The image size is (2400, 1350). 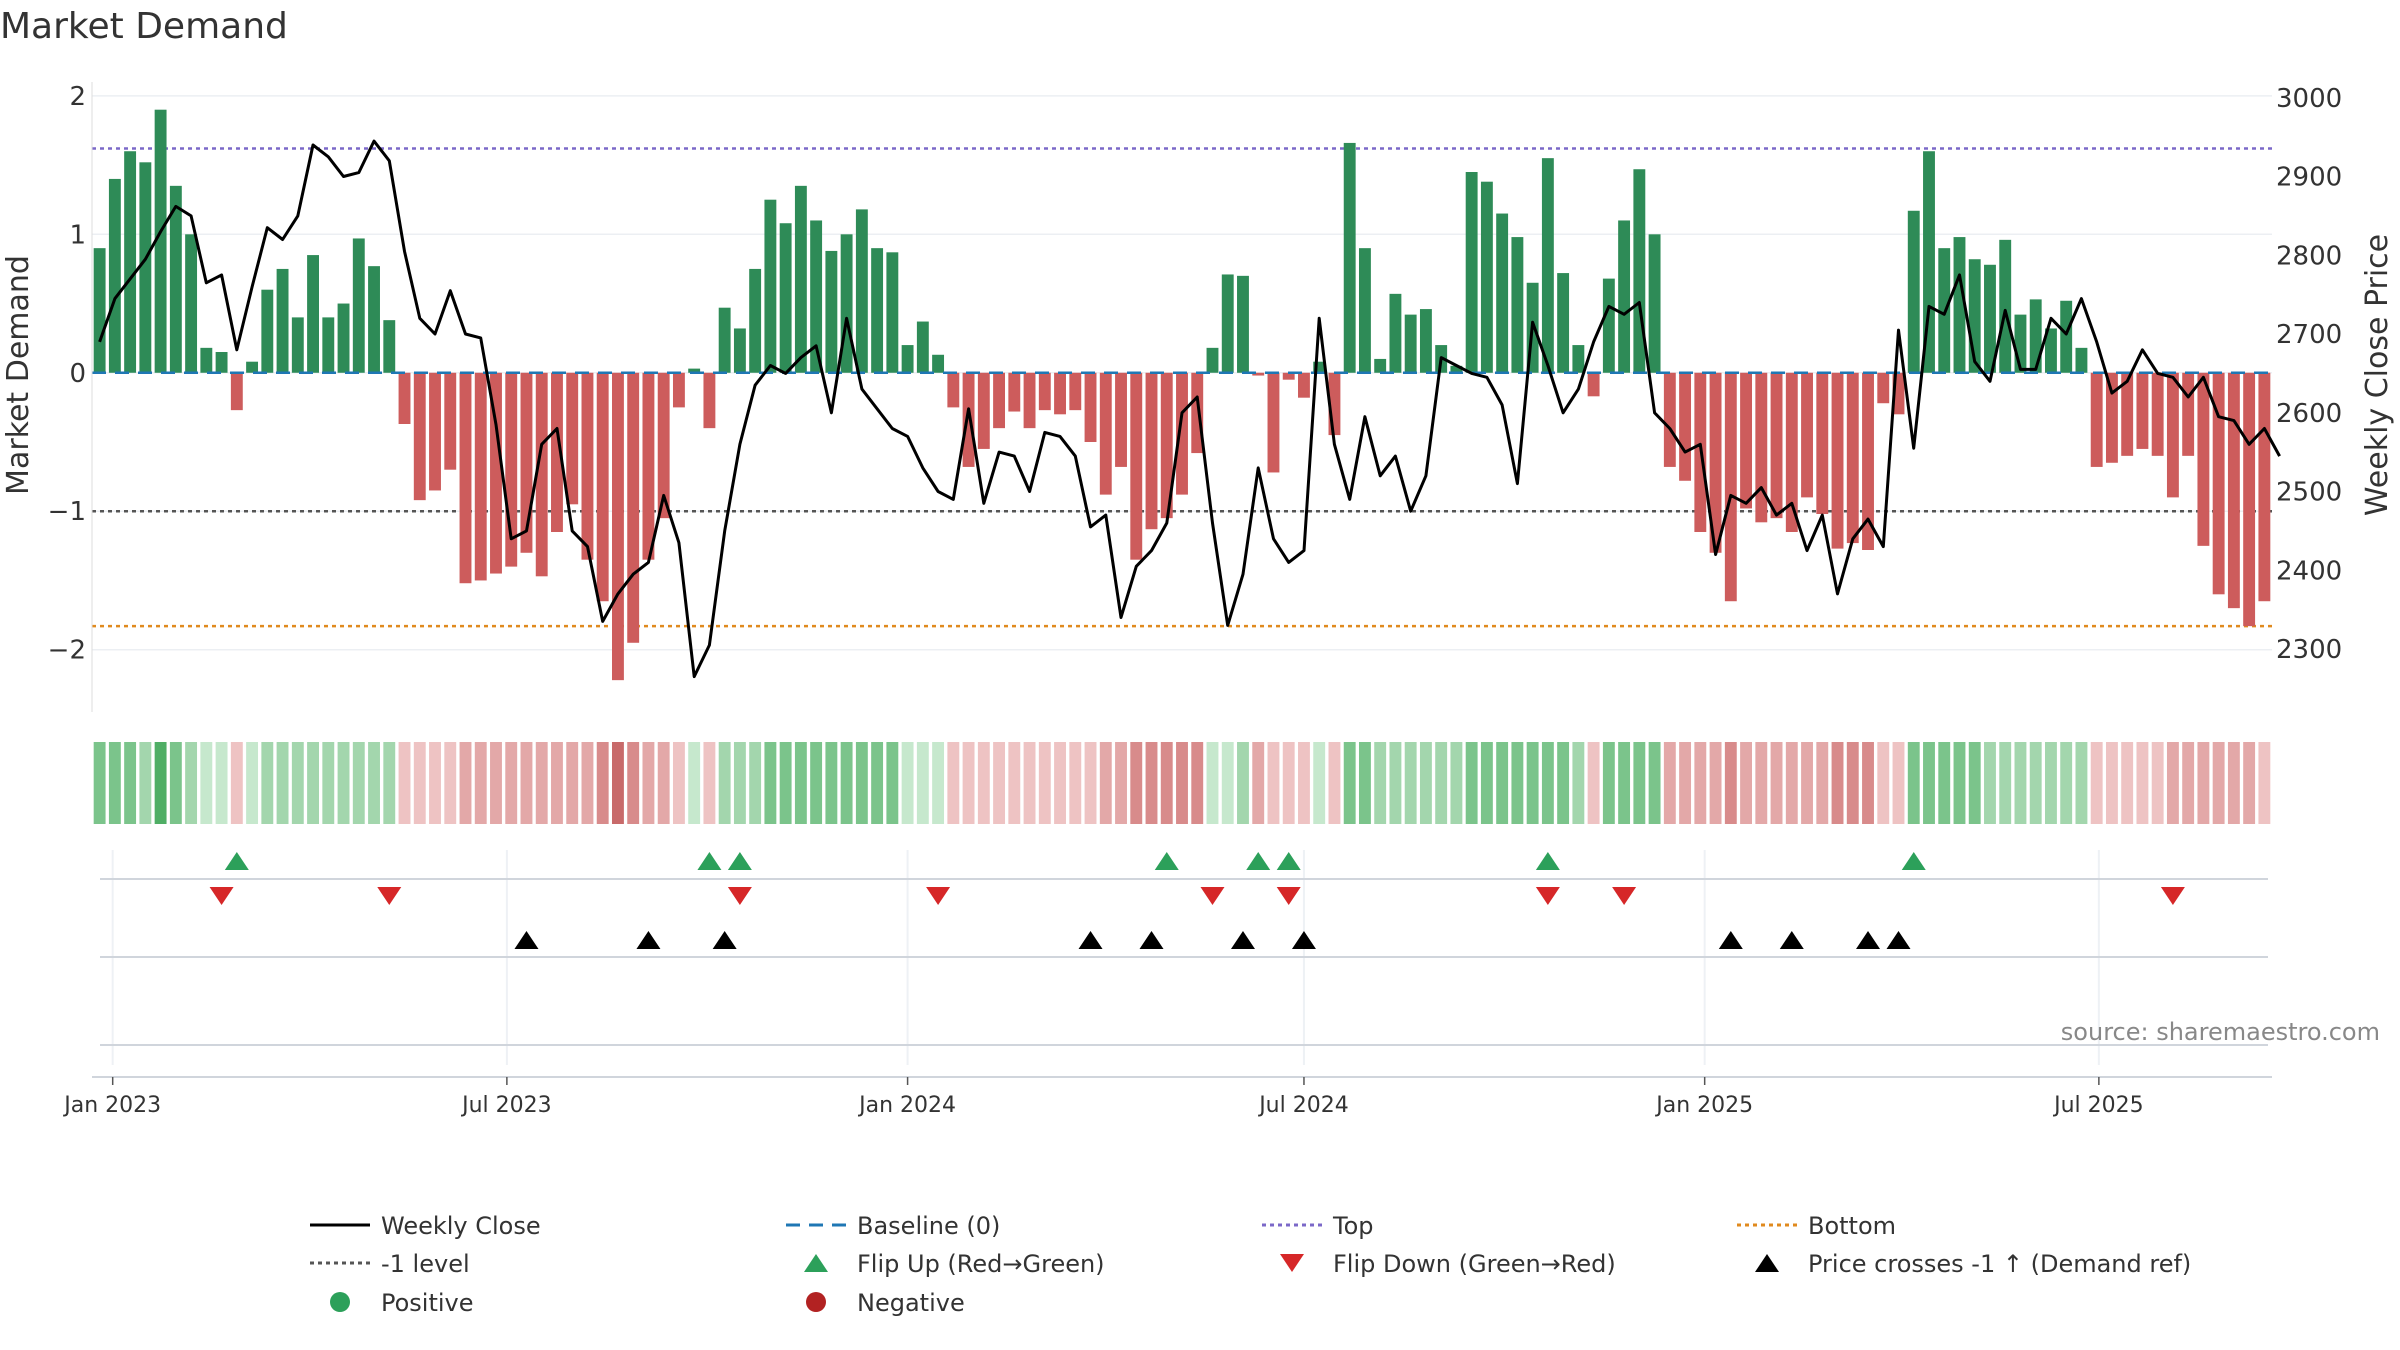 What do you see at coordinates (67, 512) in the screenshot?
I see `left-tick-label: −1` at bounding box center [67, 512].